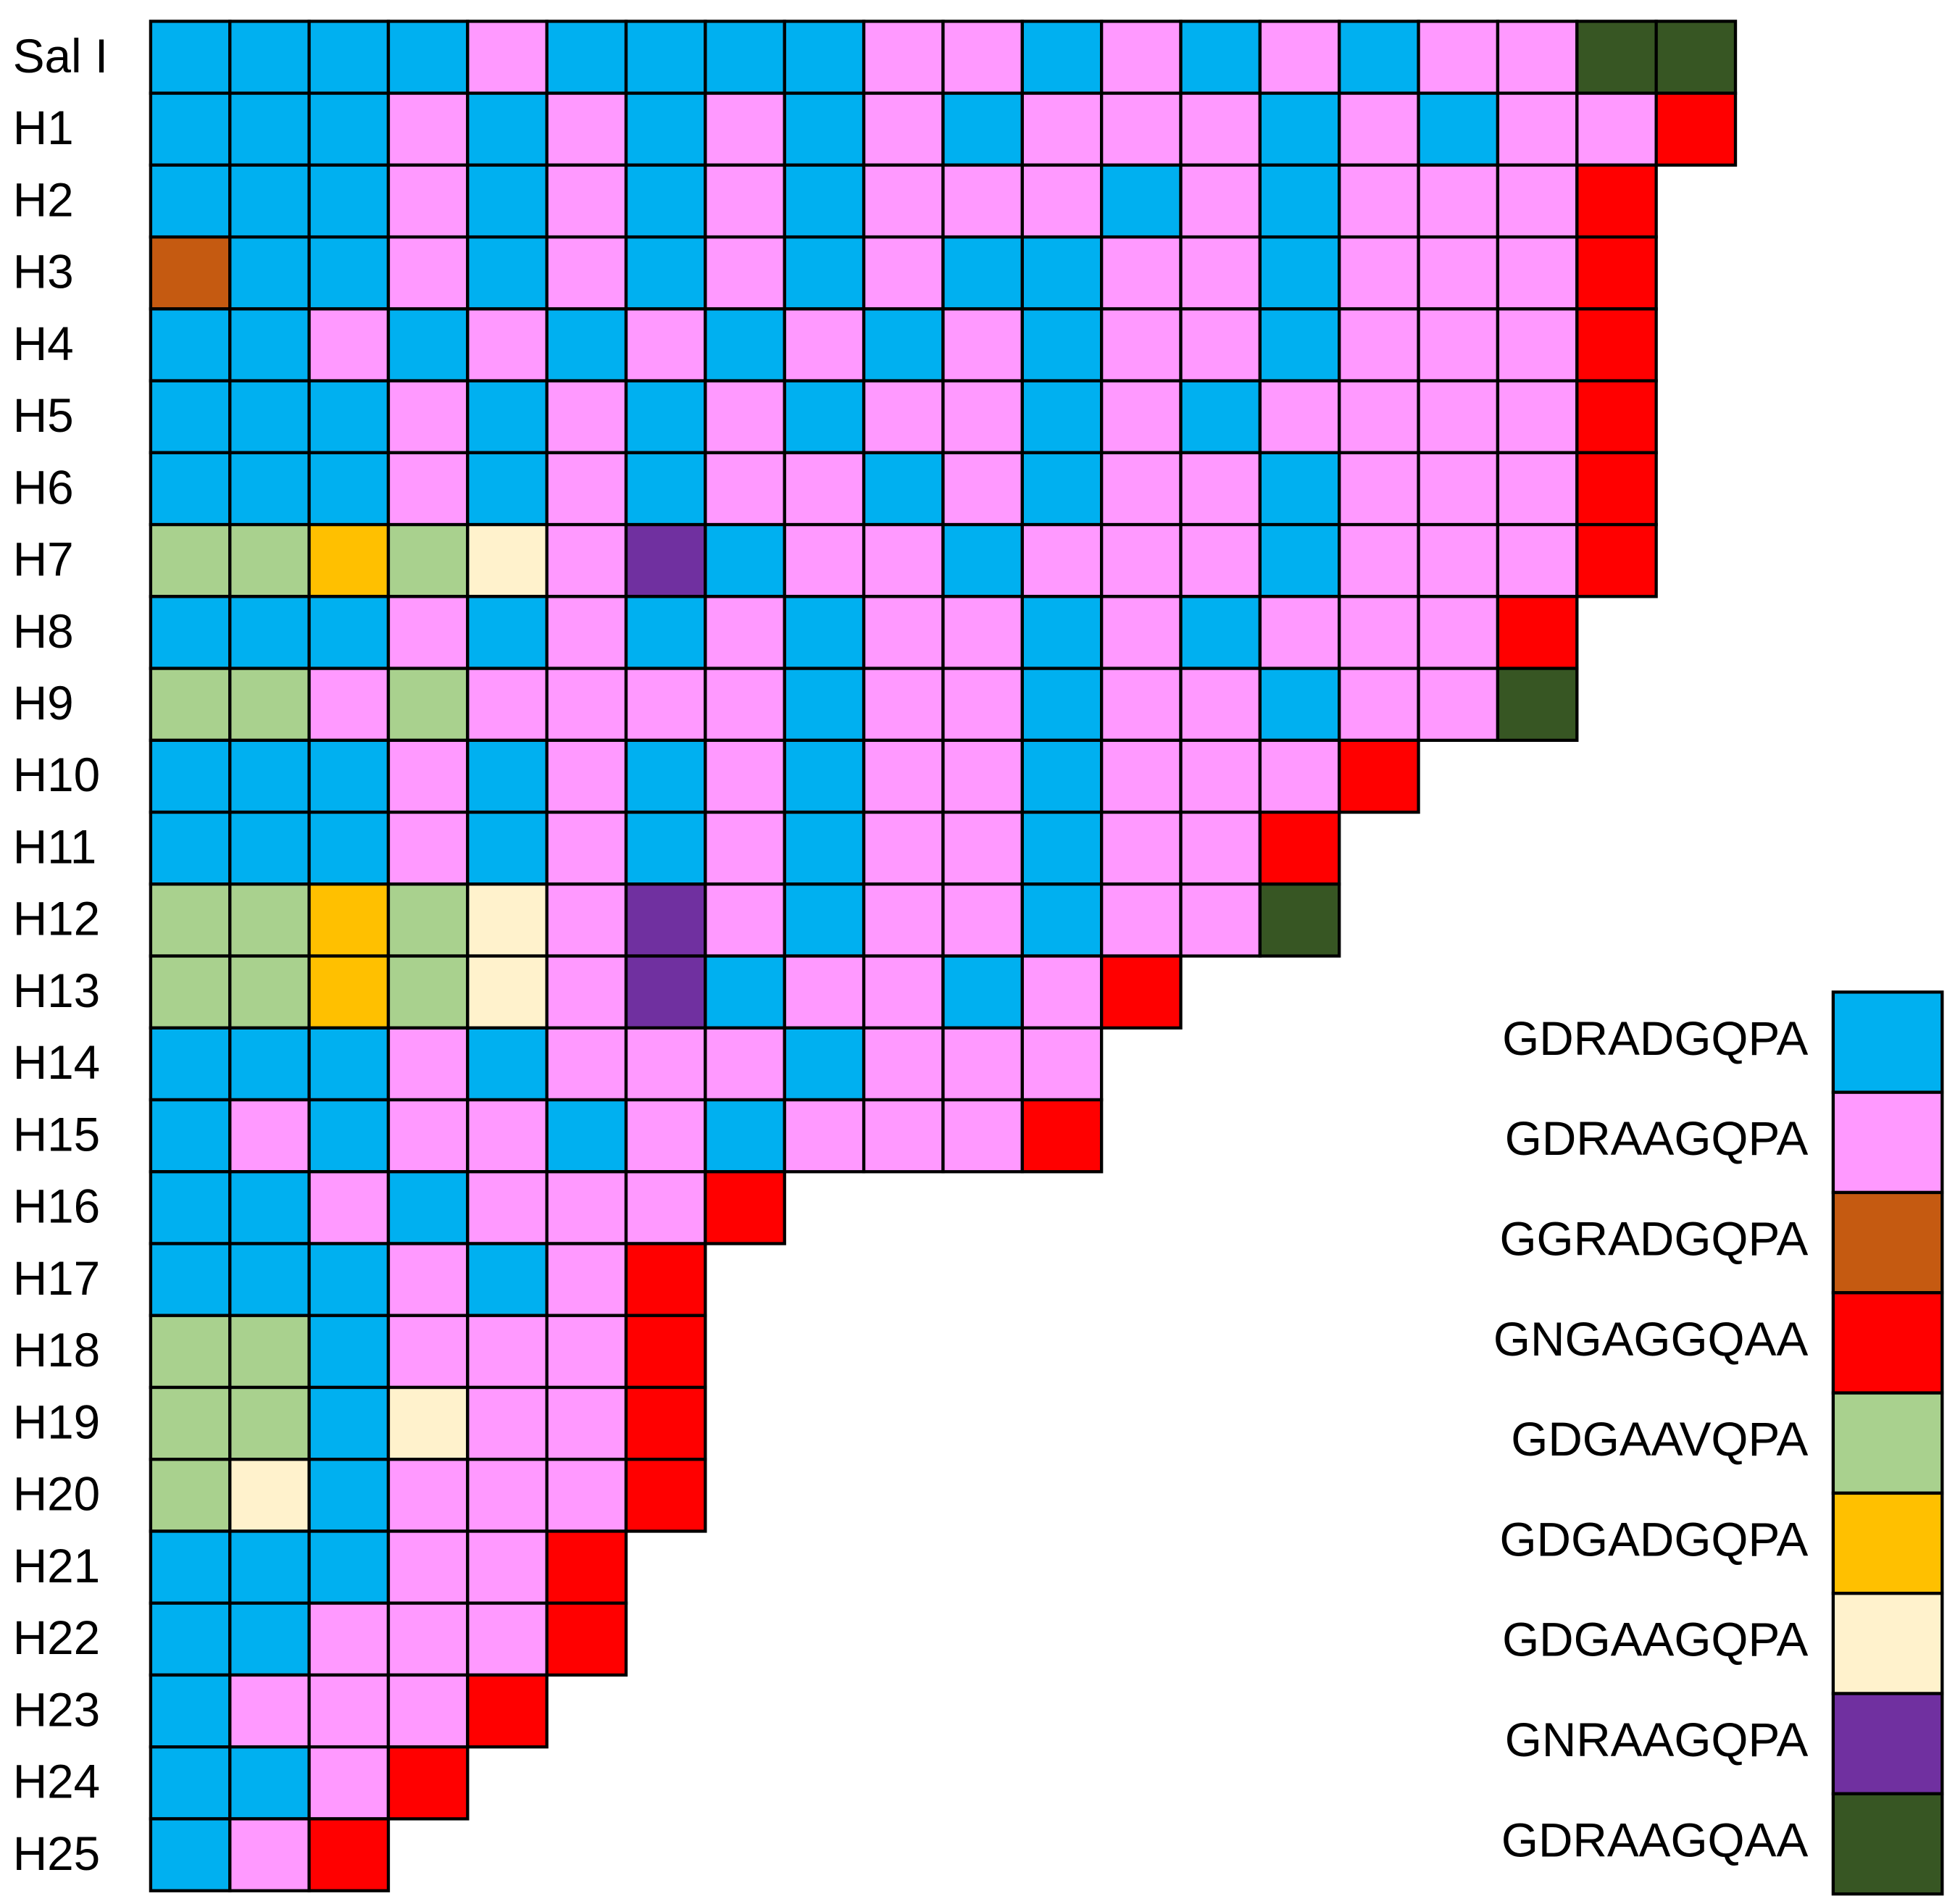 This screenshot has height=1904, width=1955. Describe the element at coordinates (61, 56) in the screenshot. I see `row-label: Sal I` at that location.